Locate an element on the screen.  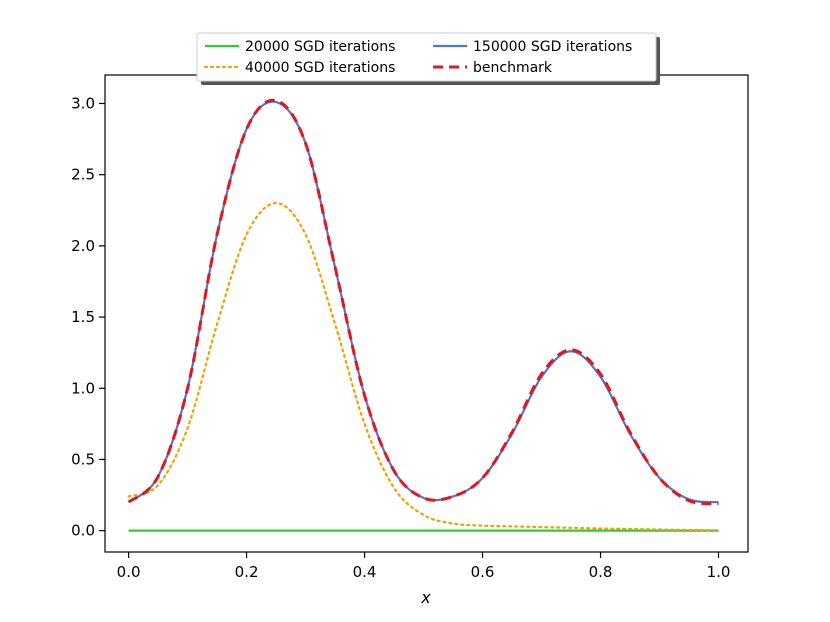
y-tick-label: 0.5 is located at coordinates (83, 459).